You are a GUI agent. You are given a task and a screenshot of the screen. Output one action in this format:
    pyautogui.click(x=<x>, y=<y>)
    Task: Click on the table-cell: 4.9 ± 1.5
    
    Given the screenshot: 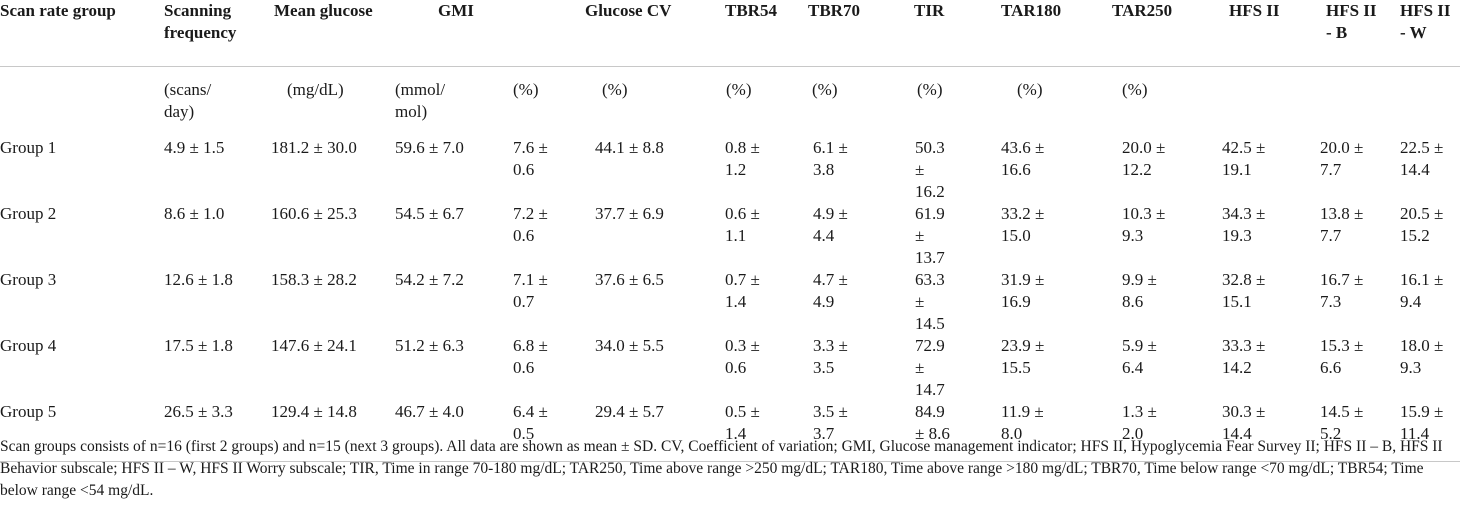 What is the action you would take?
    pyautogui.click(x=194, y=147)
    